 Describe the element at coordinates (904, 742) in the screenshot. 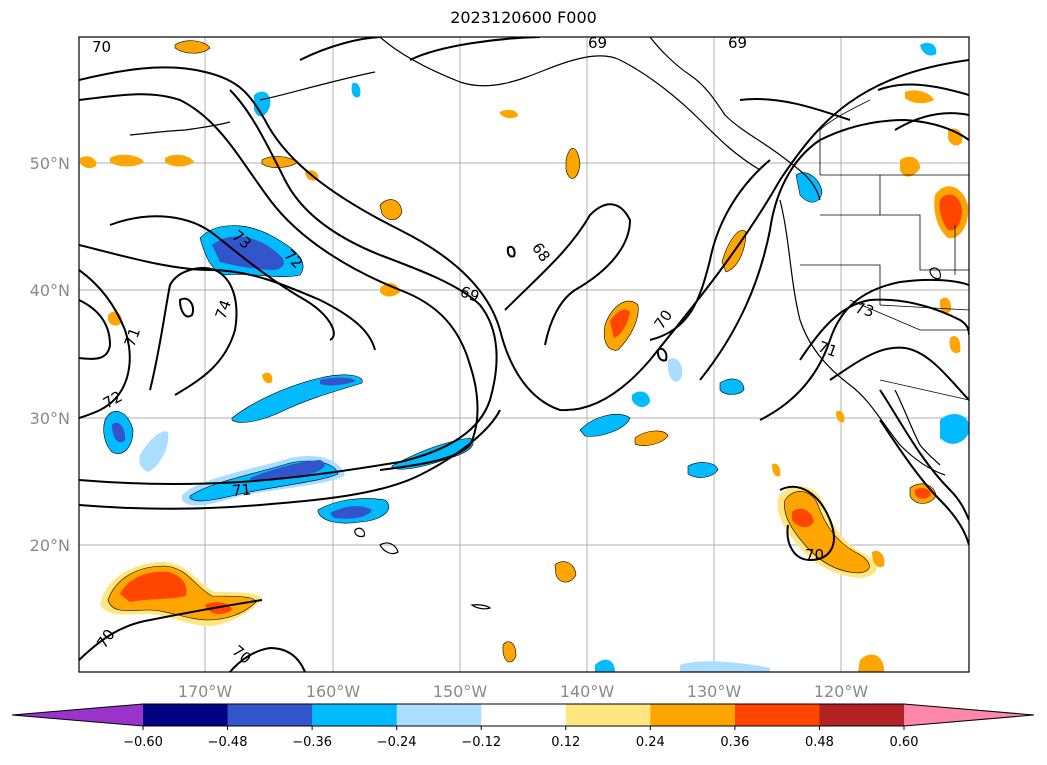

I see `colorbar-tick-label: 0.60` at that location.